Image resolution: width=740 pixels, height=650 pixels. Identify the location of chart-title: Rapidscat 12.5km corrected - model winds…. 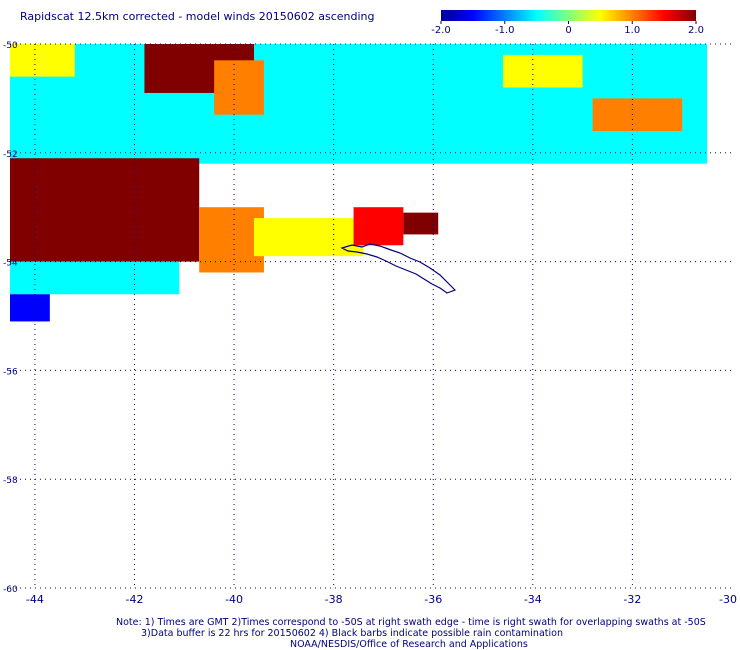
(197, 16).